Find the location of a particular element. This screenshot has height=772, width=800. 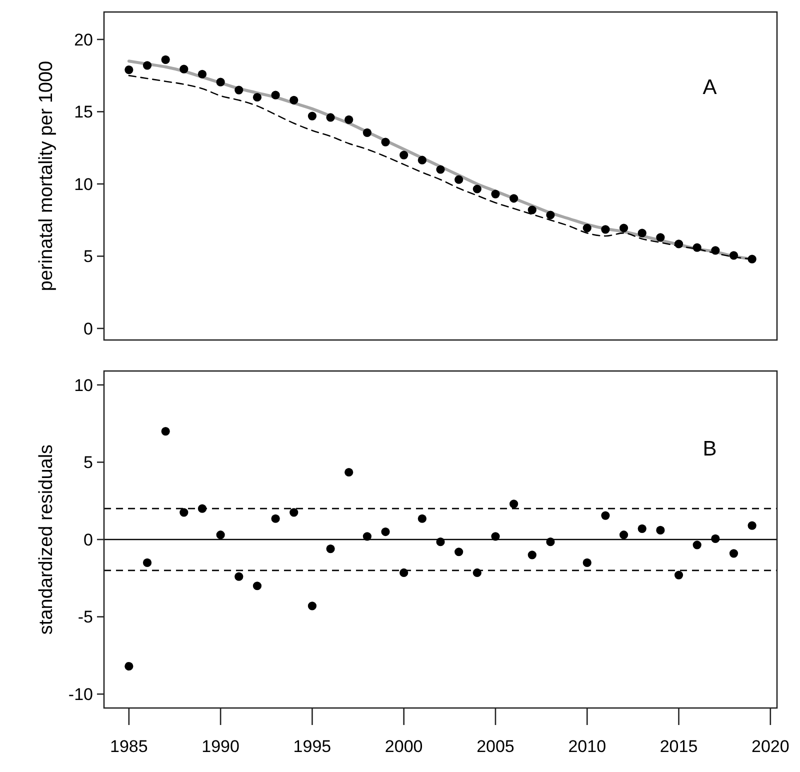

x-tick-label: 2000 is located at coordinates (403, 746).